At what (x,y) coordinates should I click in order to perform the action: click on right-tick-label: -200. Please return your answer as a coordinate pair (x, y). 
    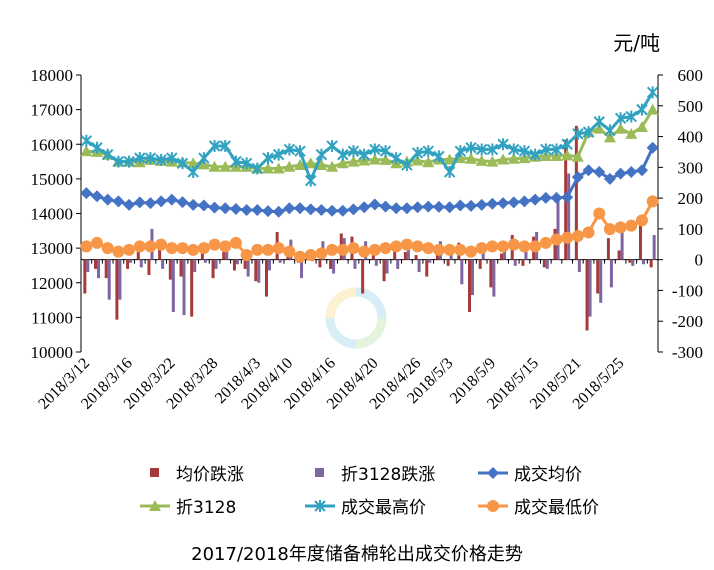
    Looking at the image, I should click on (687, 321).